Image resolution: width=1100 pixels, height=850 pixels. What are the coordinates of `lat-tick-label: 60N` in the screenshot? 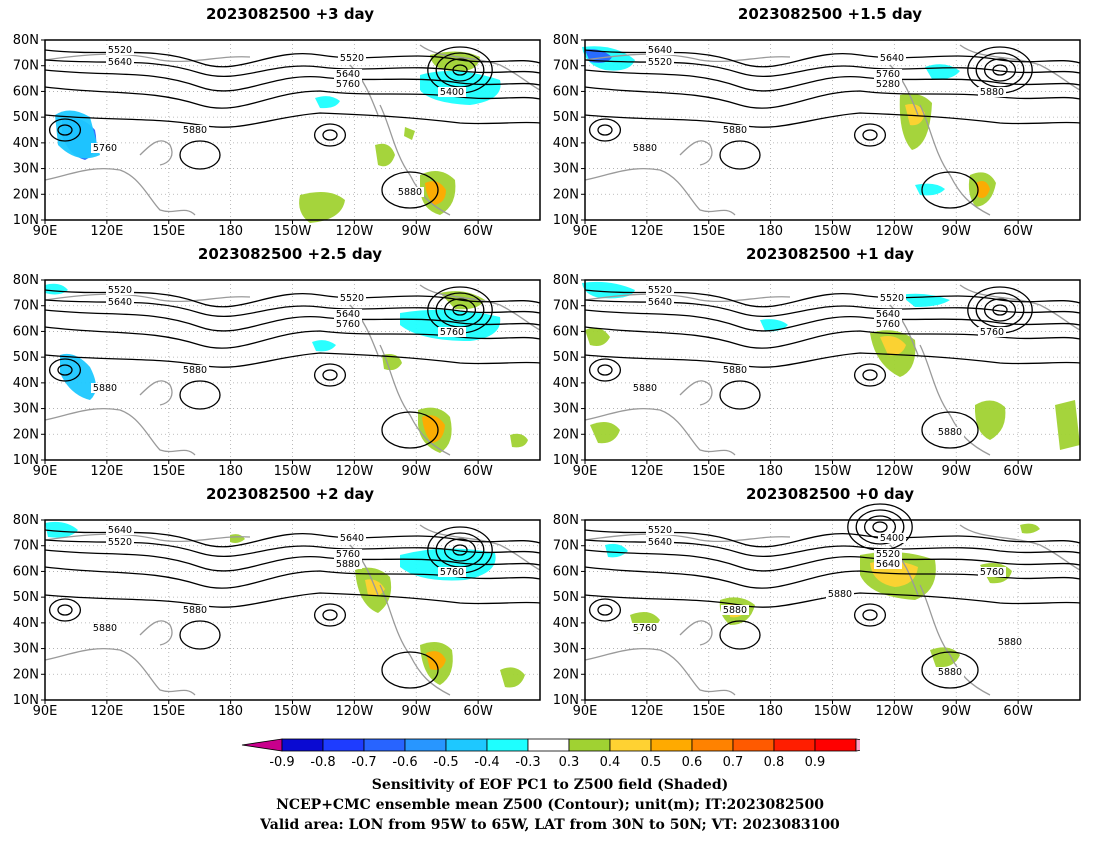 It's located at (26, 91).